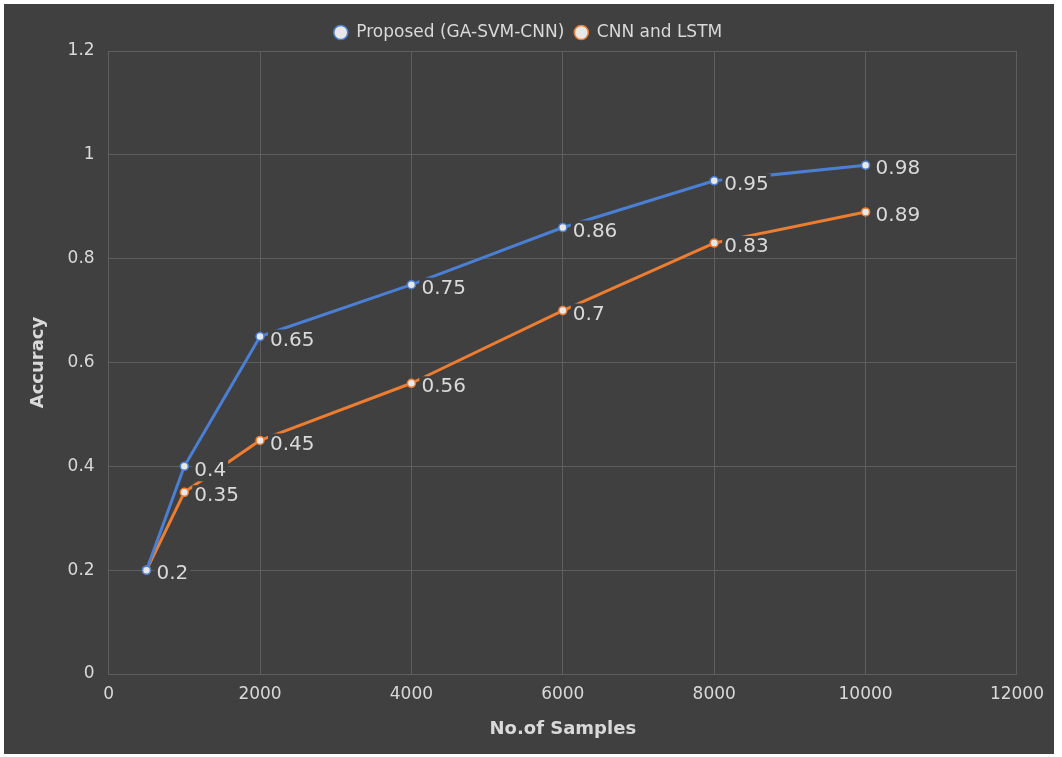  I want to click on y-tick-label: 0.2, so click(81, 568).